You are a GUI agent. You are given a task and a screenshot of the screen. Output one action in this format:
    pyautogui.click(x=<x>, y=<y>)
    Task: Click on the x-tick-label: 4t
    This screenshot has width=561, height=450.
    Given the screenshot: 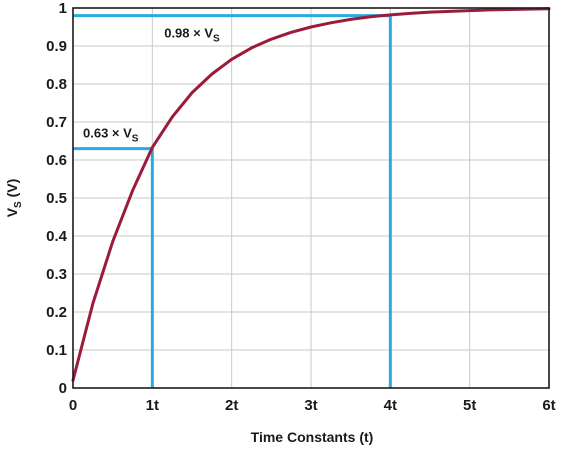 What is the action you would take?
    pyautogui.click(x=390, y=405)
    